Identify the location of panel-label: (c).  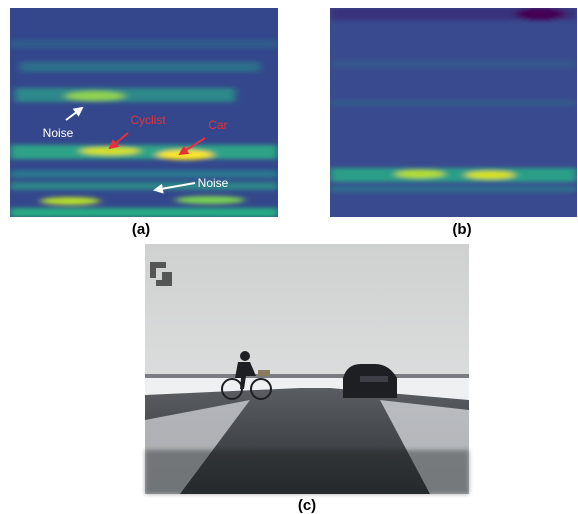
(307, 505).